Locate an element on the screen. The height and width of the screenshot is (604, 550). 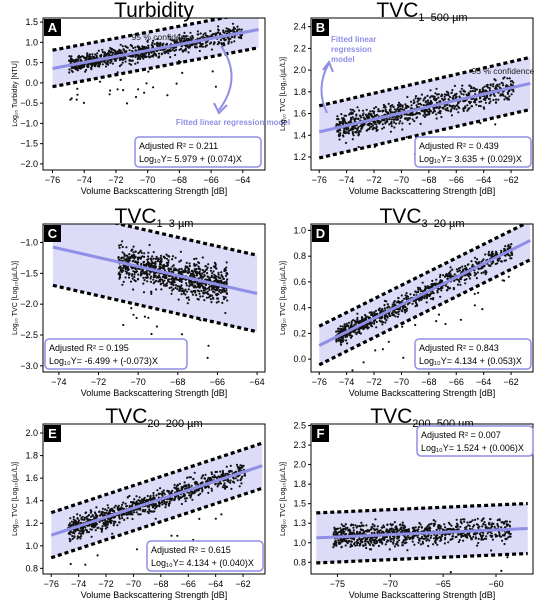
panel-title: TVC20–200 µm is located at coordinates (153, 417).